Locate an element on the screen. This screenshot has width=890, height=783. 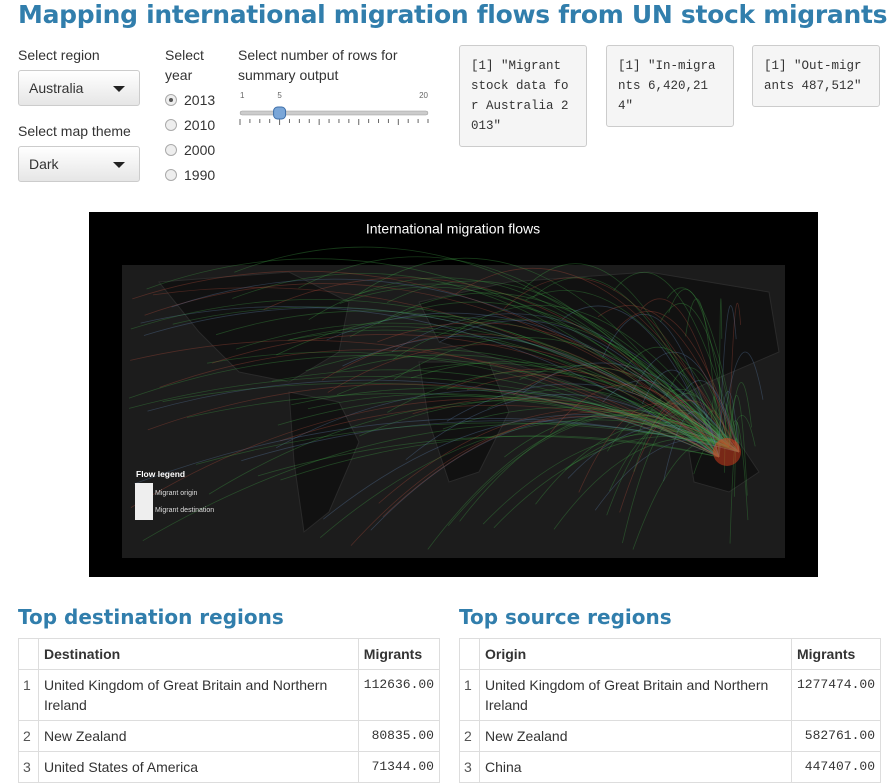
radio-text: 1990 is located at coordinates (200, 175).